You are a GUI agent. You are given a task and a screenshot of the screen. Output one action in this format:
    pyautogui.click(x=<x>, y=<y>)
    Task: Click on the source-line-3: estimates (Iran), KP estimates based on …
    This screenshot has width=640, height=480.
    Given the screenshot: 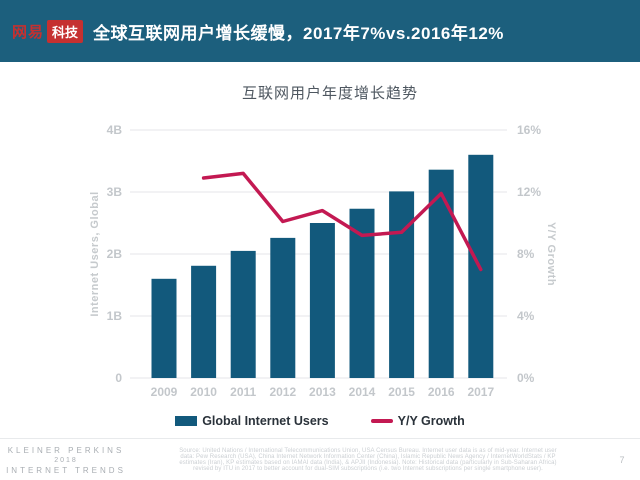 What is the action you would take?
    pyautogui.click(x=368, y=463)
    